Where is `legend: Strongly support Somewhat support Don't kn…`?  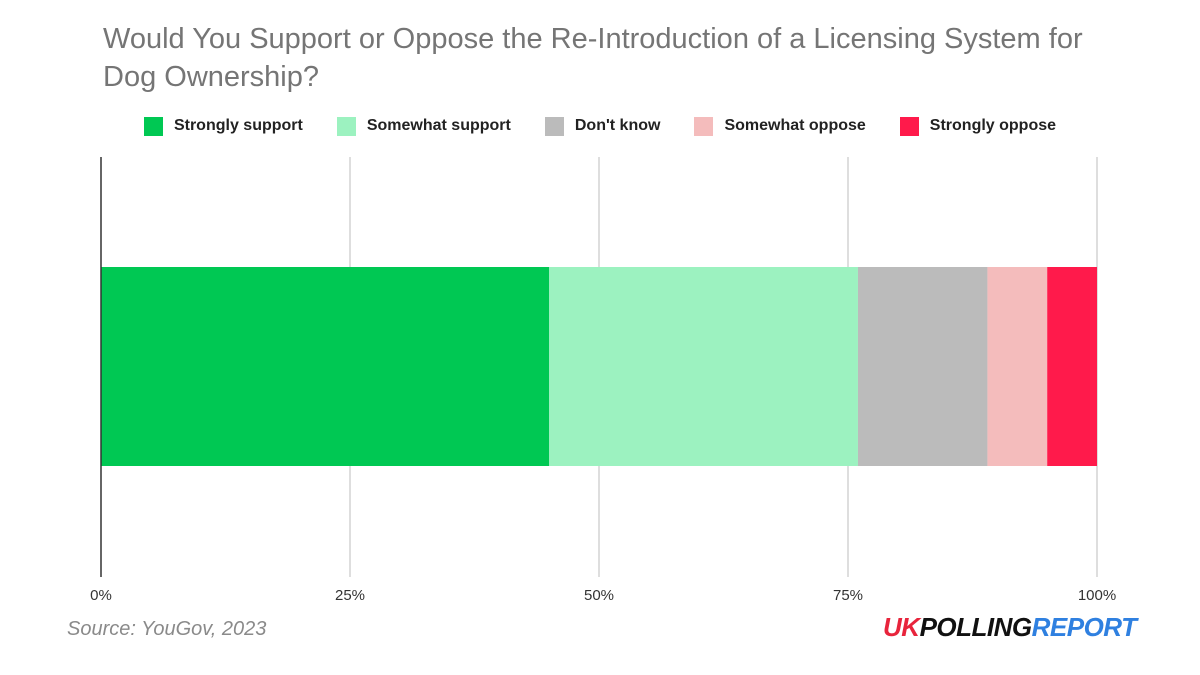 legend: Strongly support Somewhat support Don't kn… is located at coordinates (600, 126).